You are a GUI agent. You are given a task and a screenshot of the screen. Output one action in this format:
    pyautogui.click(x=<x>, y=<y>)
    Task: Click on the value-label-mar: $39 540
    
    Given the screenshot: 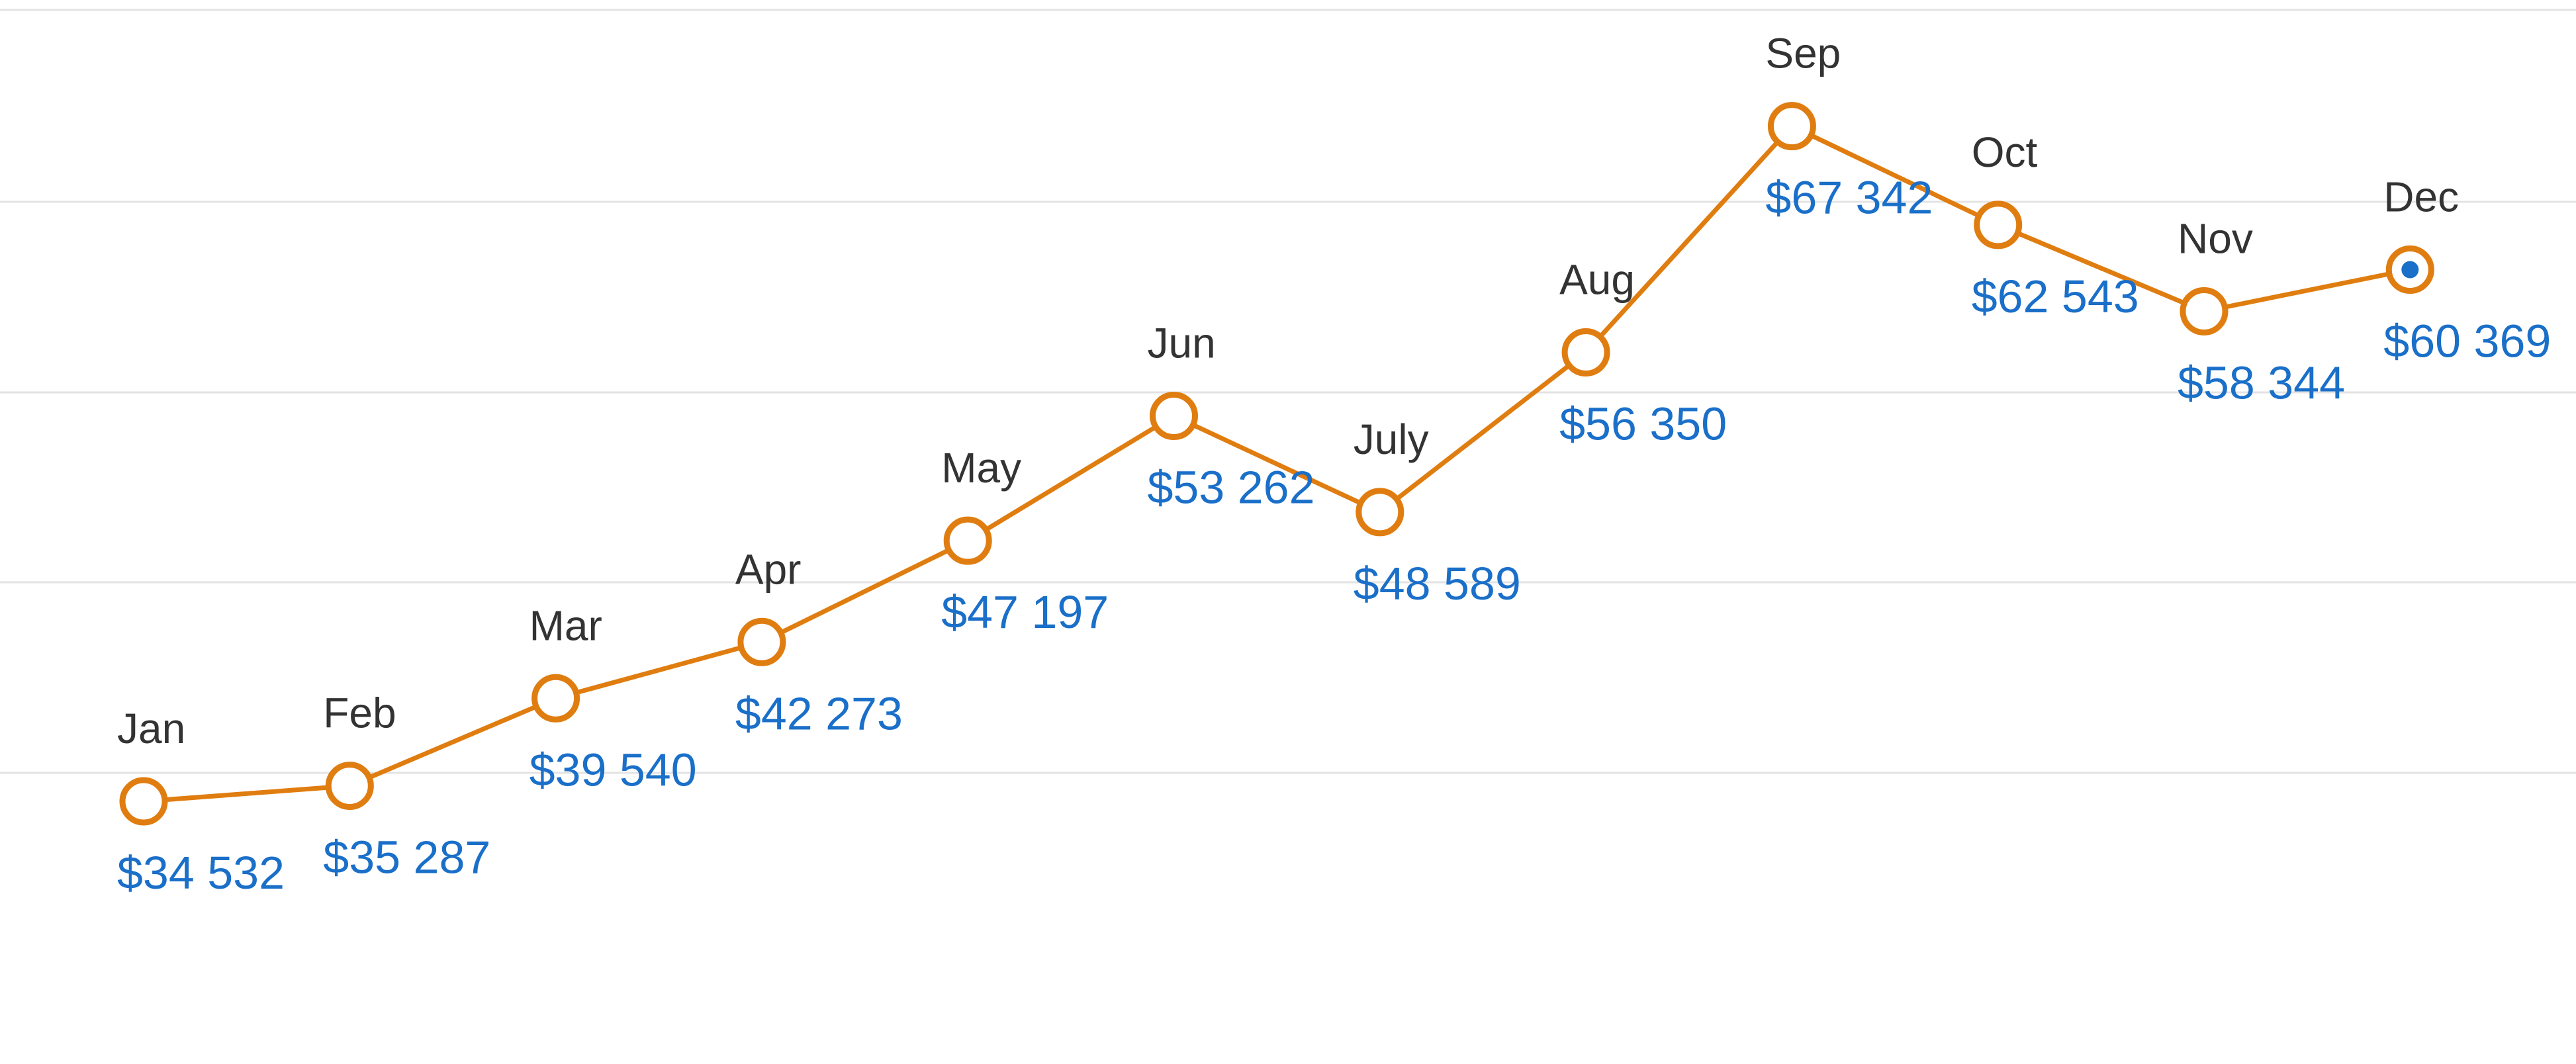 What is the action you would take?
    pyautogui.click(x=613, y=769)
    